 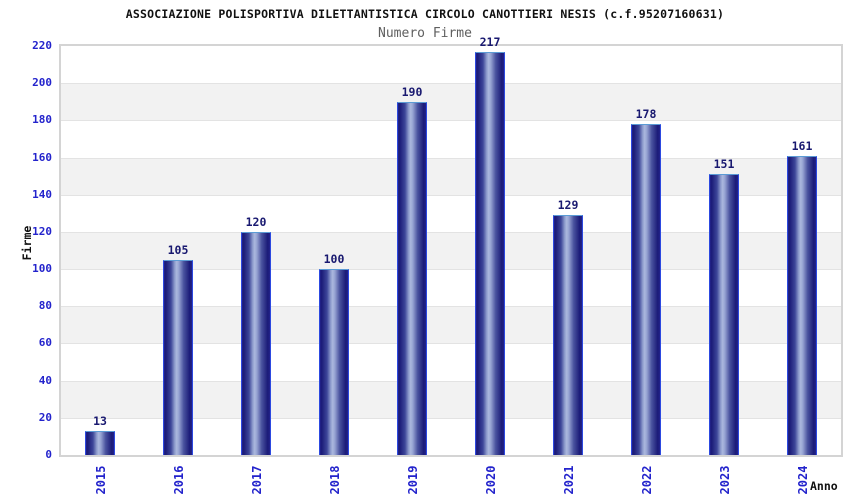 I want to click on x-tick-label-2022: 2022, so click(x=647, y=480).